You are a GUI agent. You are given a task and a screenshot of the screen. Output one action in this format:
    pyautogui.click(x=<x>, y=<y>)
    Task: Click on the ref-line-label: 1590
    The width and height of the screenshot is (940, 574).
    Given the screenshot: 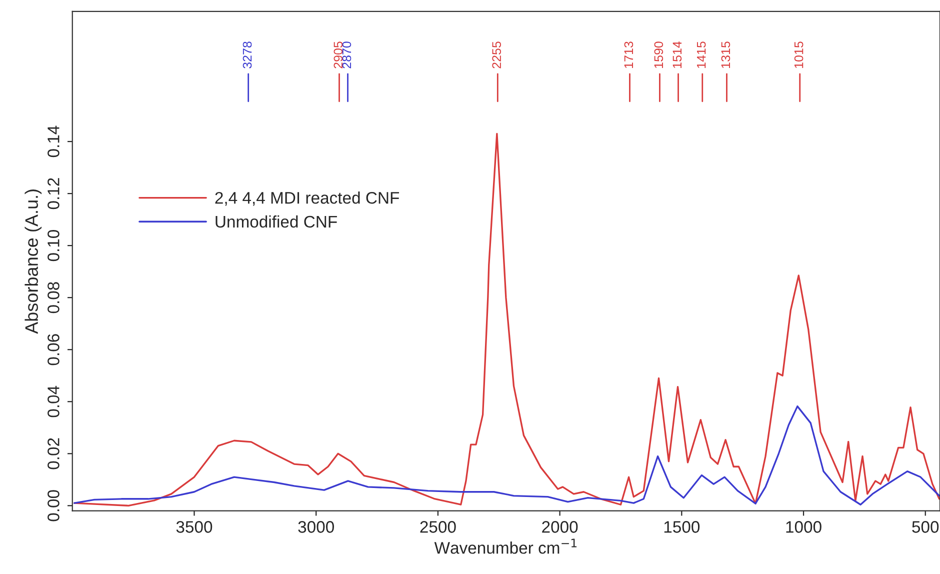 What is the action you would take?
    pyautogui.click(x=659, y=55)
    